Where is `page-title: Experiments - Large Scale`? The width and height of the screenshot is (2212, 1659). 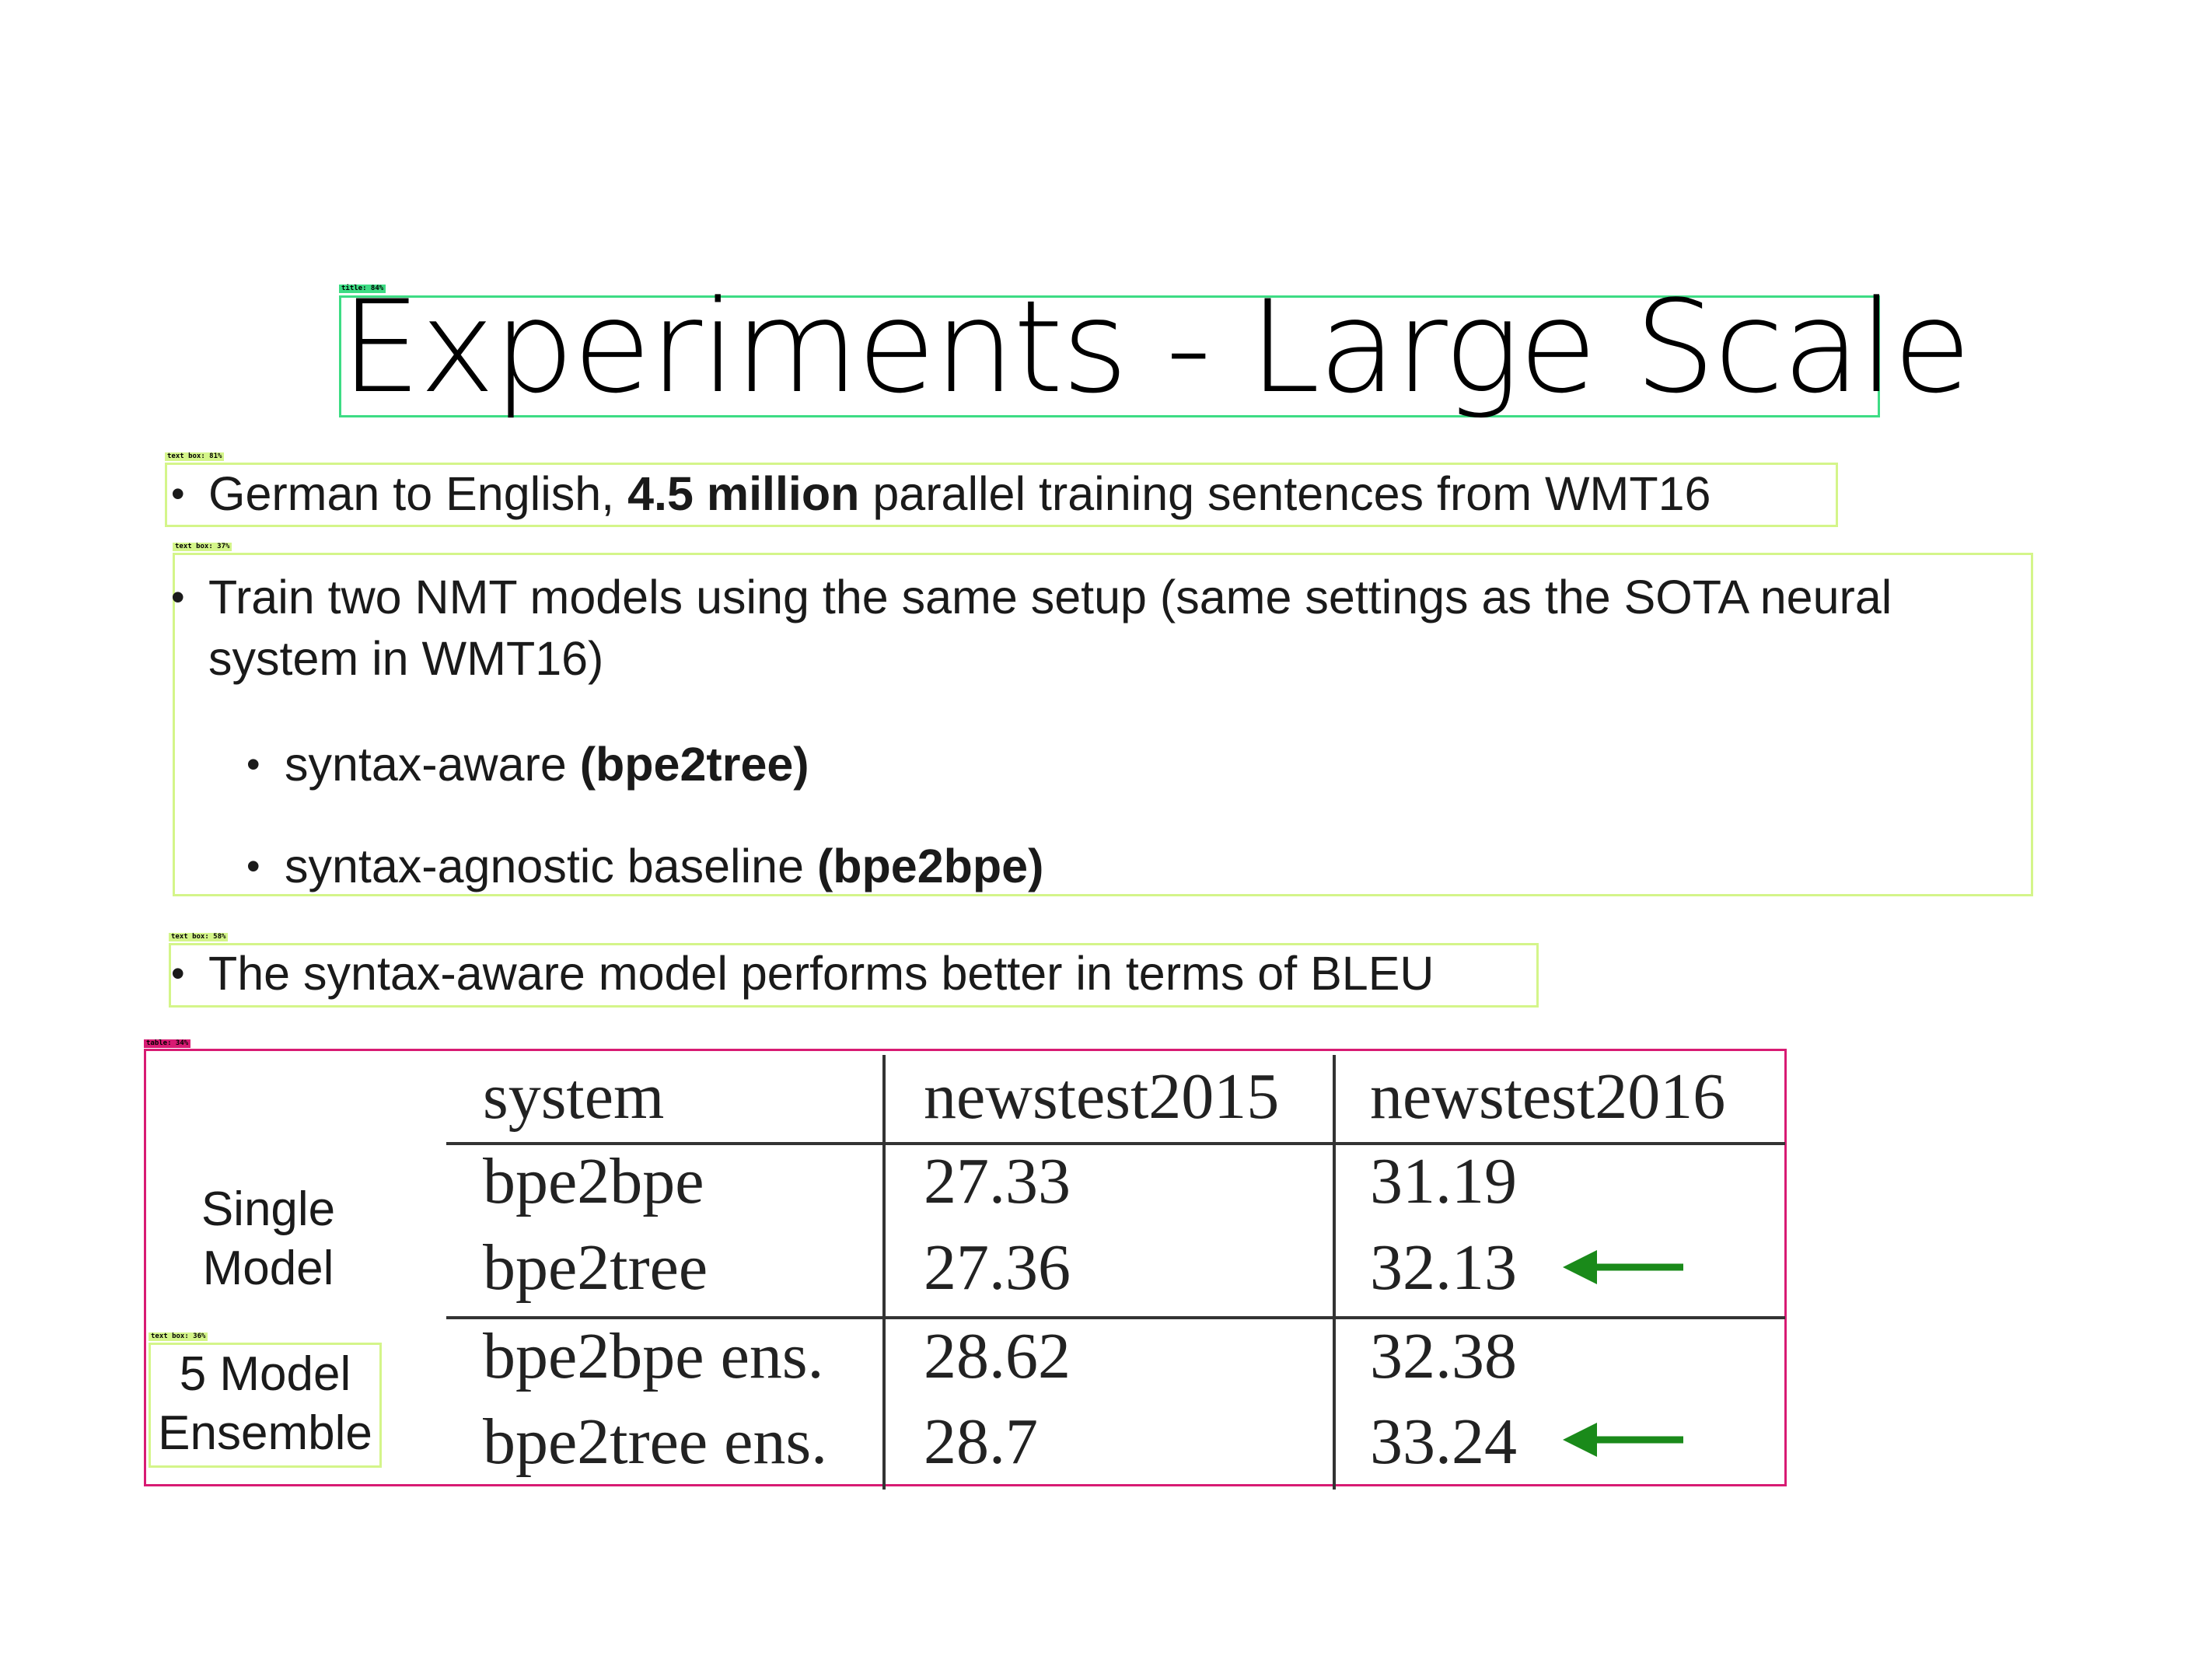 page-title: Experiments - Large Scale is located at coordinates (1156, 347).